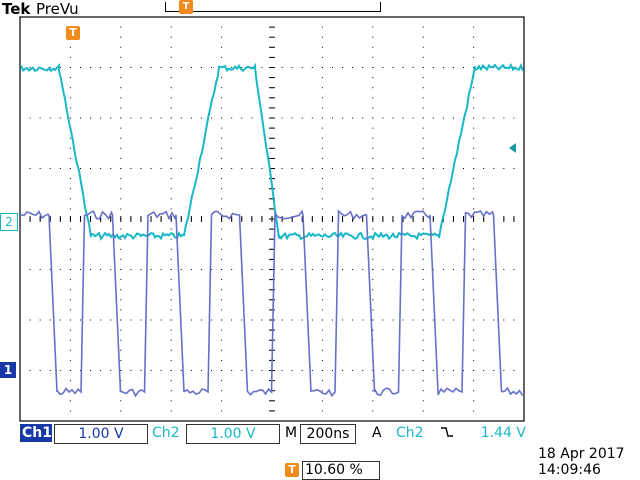 The height and width of the screenshot is (480, 640). What do you see at coordinates (581, 454) in the screenshot?
I see `date-display: 18 Apr 2017` at bounding box center [581, 454].